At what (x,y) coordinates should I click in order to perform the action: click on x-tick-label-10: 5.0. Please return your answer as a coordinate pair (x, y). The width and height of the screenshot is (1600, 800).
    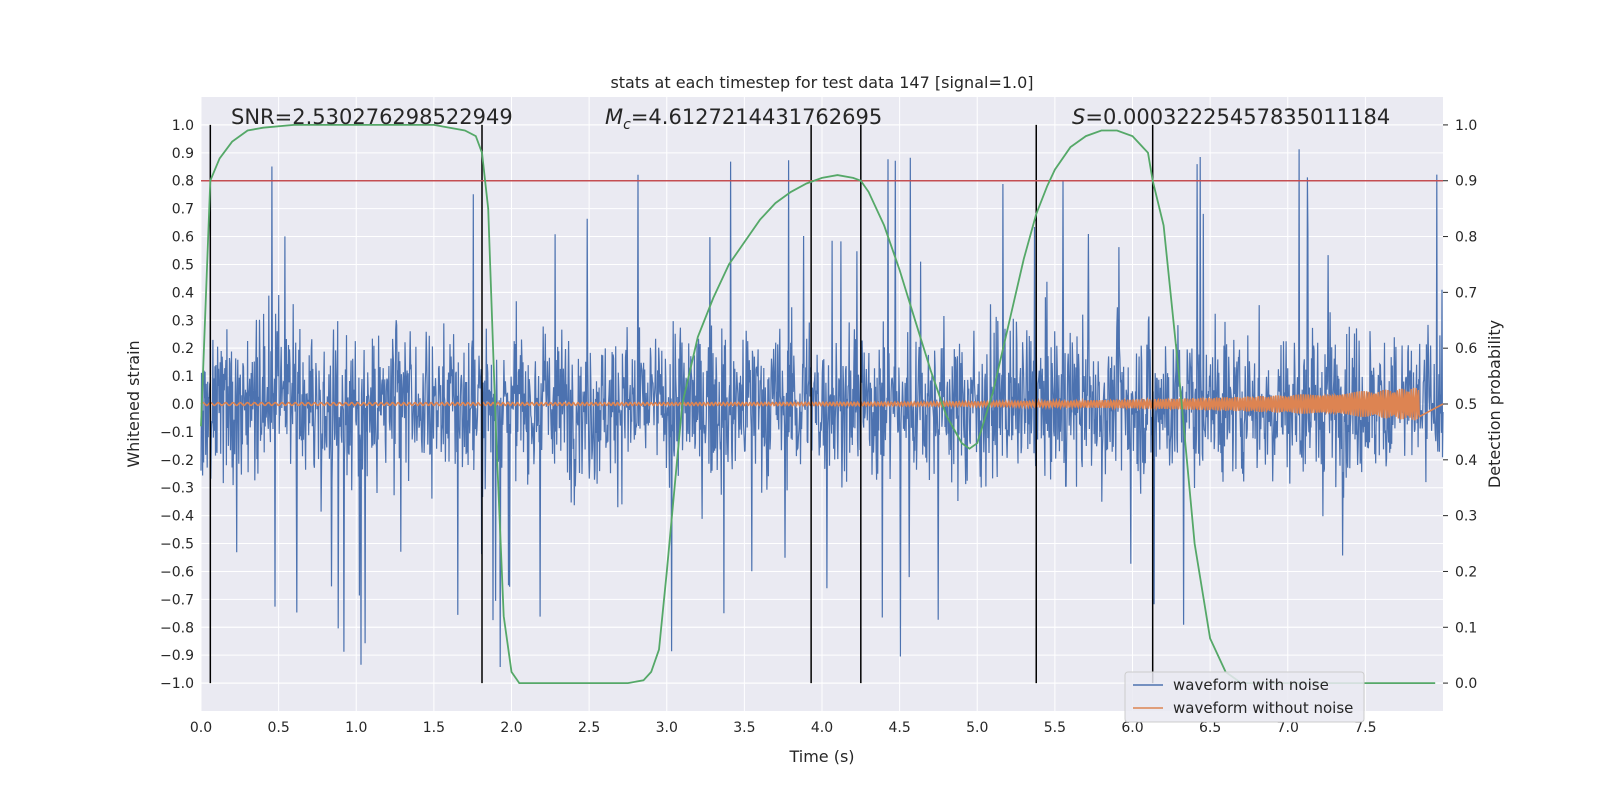
    Looking at the image, I should click on (977, 728).